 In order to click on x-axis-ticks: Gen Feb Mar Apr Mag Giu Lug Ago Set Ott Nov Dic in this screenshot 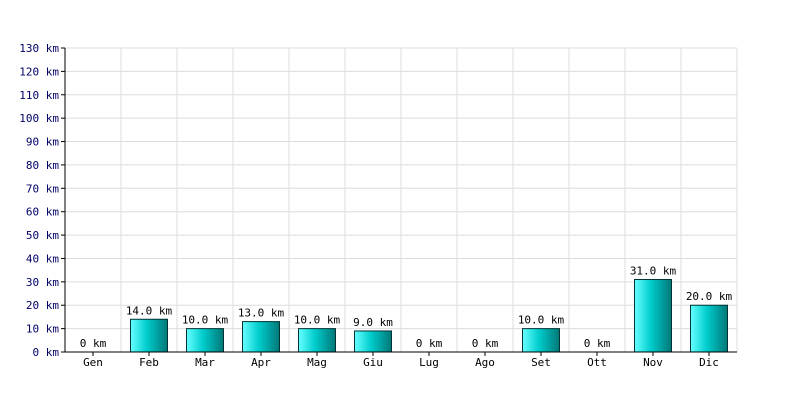, I will do `click(401, 362)`.